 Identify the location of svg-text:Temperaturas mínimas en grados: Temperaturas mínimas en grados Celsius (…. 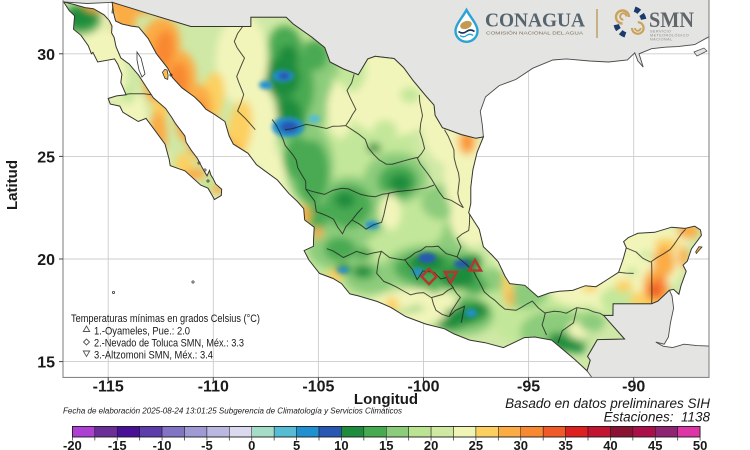
(165, 319).